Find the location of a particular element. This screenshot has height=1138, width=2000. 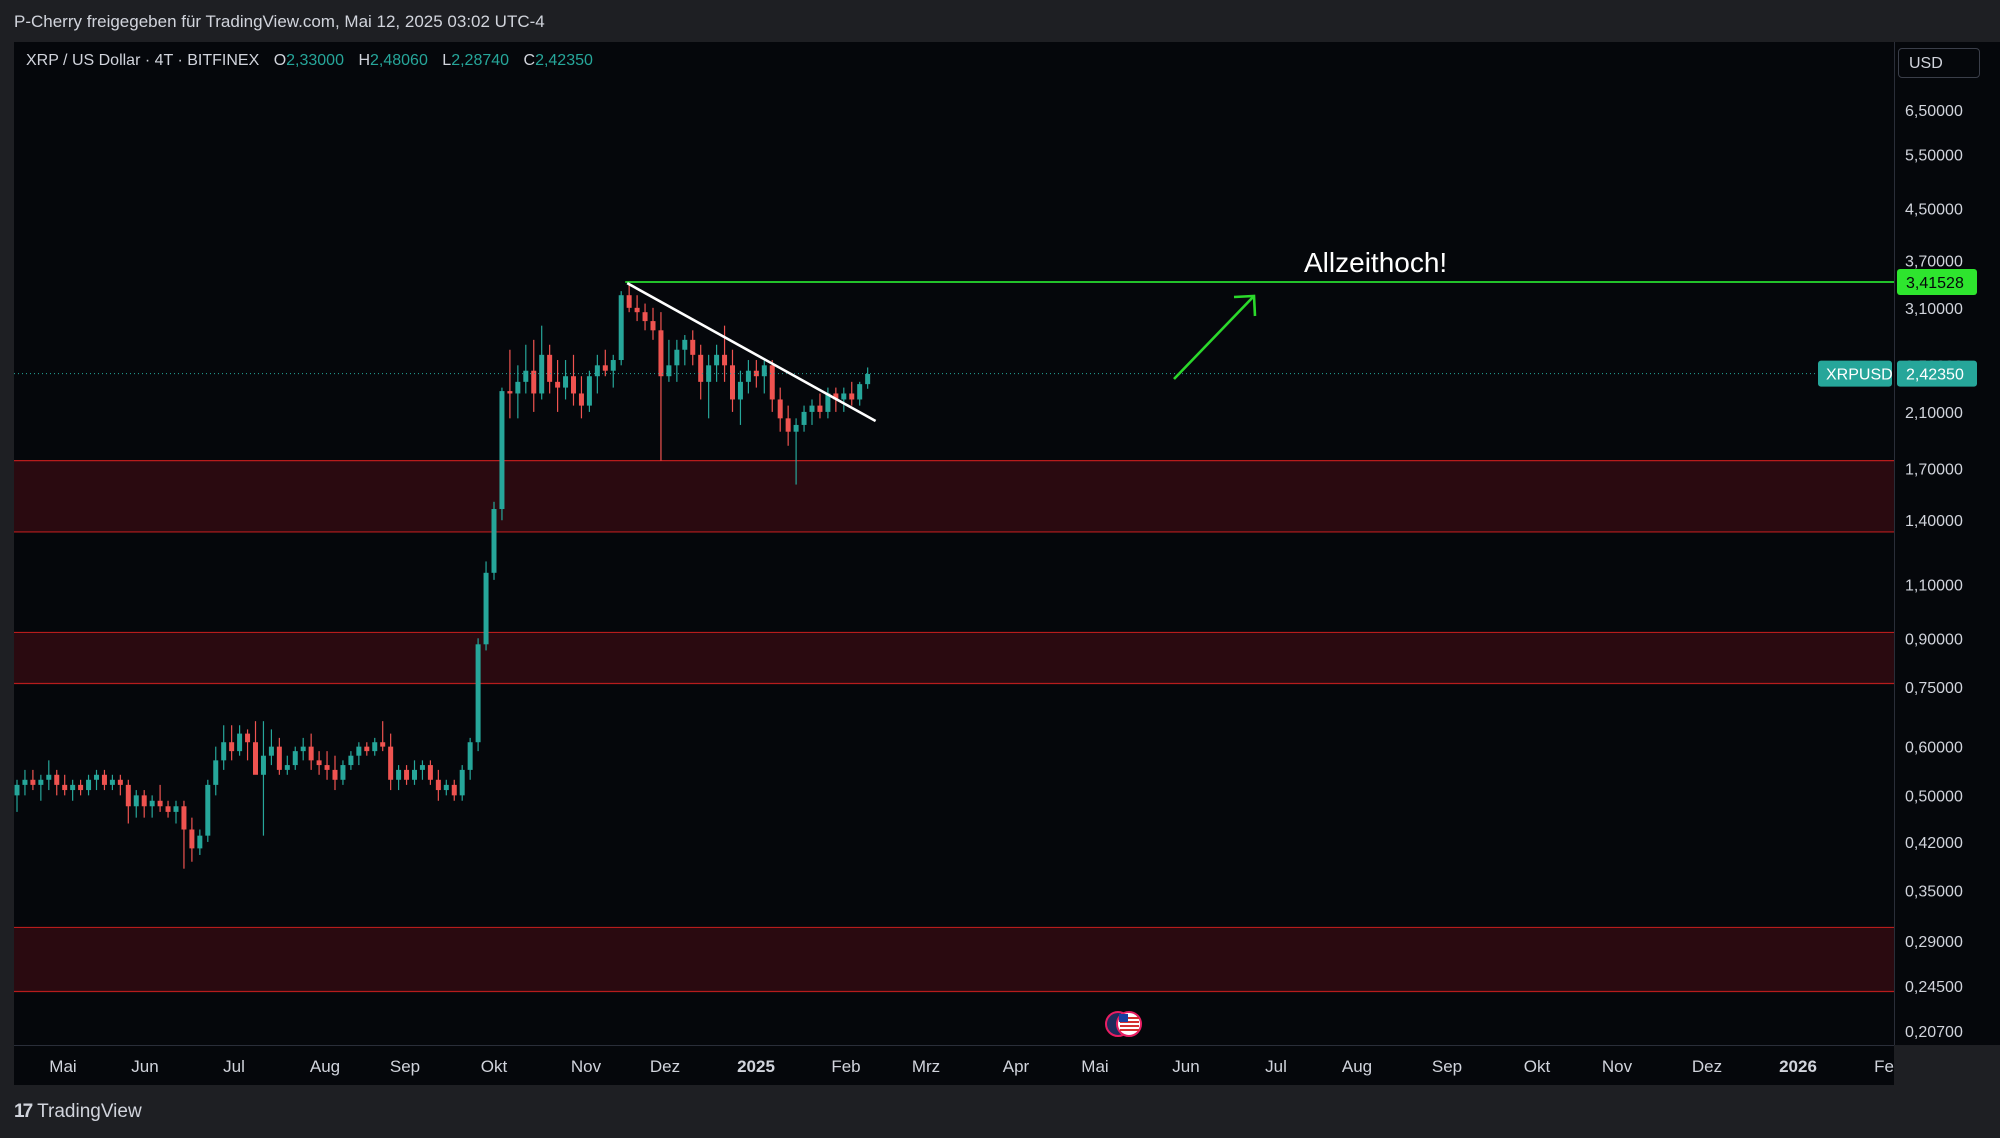

time-tick-label: Dez is located at coordinates (1707, 1066).